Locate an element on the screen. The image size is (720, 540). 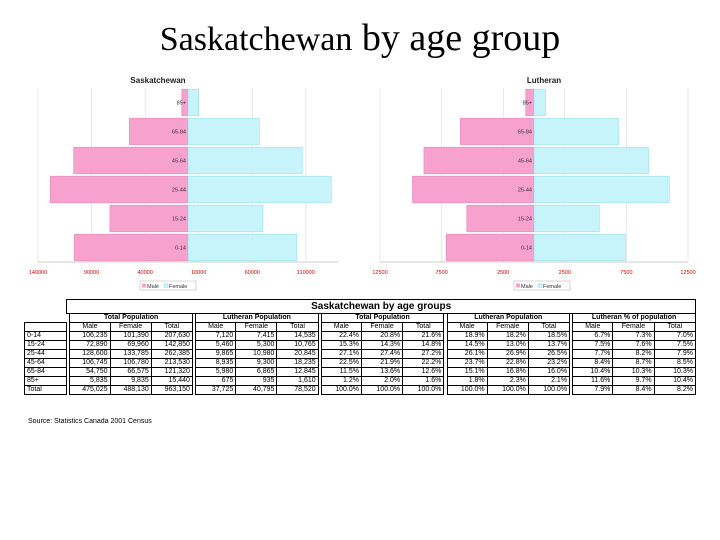
table-cell: 18.5% is located at coordinates (549, 336).